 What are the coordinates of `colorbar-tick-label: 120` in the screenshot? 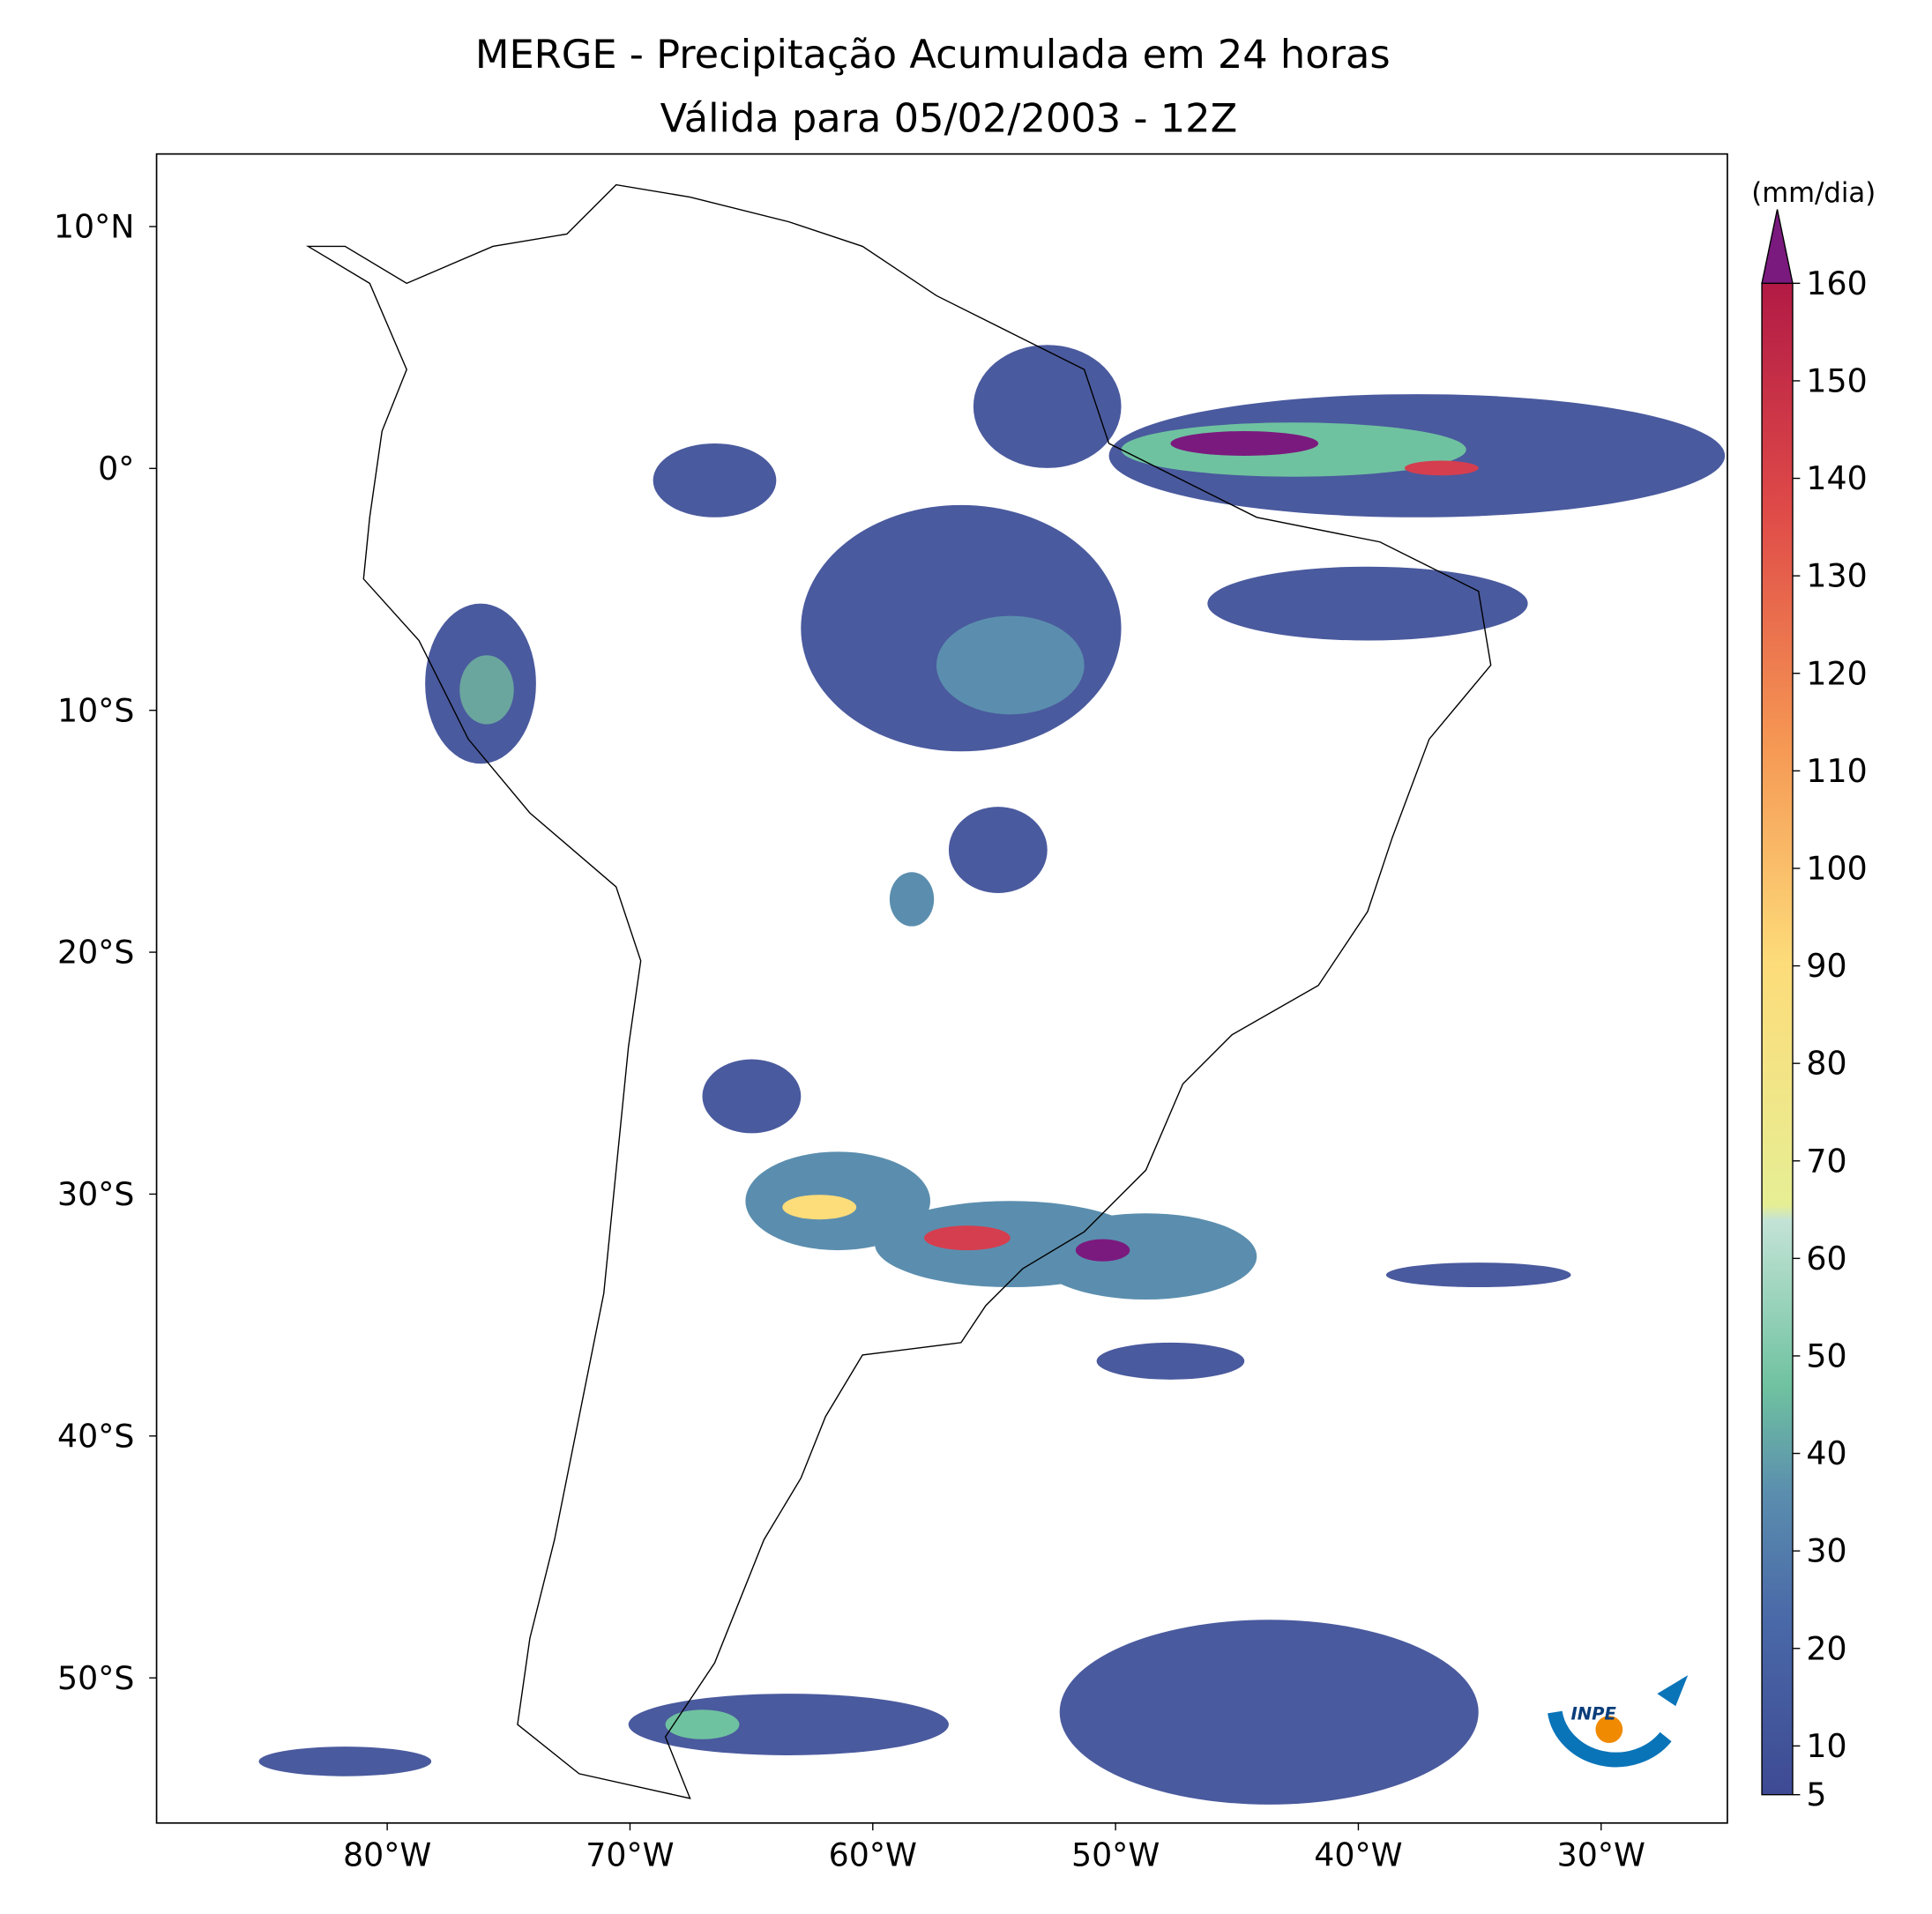 It's located at (1836, 673).